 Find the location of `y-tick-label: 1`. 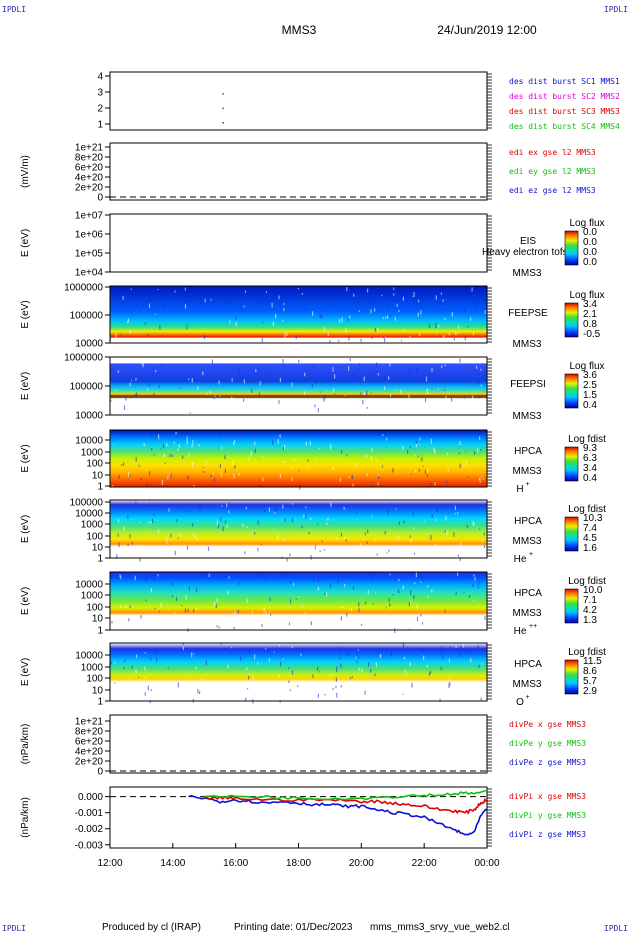

y-tick-label: 1 is located at coordinates (100, 631).